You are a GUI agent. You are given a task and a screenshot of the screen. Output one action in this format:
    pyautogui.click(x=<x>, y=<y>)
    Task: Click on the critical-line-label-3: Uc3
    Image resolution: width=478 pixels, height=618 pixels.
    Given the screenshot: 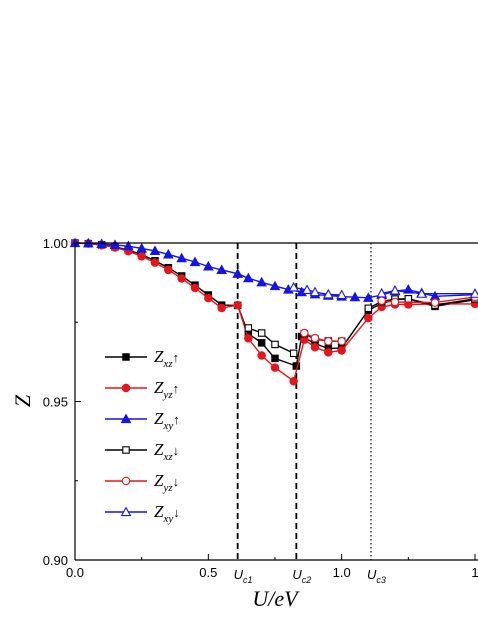 What is the action you would take?
    pyautogui.click(x=376, y=576)
    